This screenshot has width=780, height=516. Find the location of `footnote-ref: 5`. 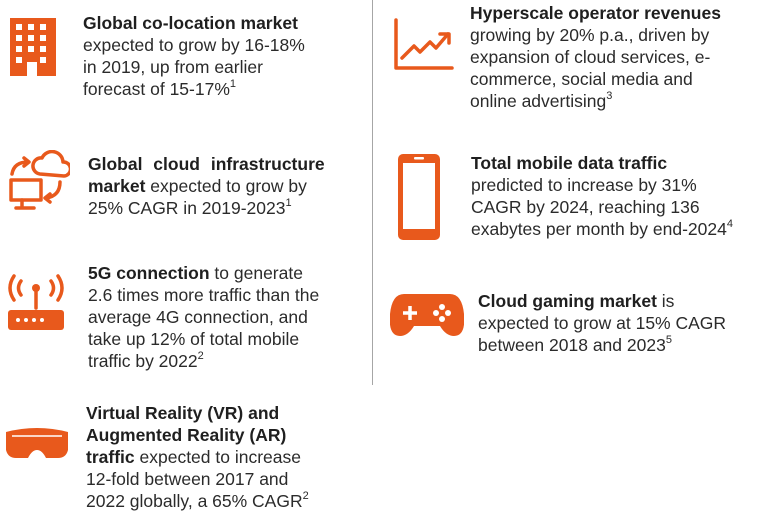

footnote-ref: 5 is located at coordinates (668, 340).